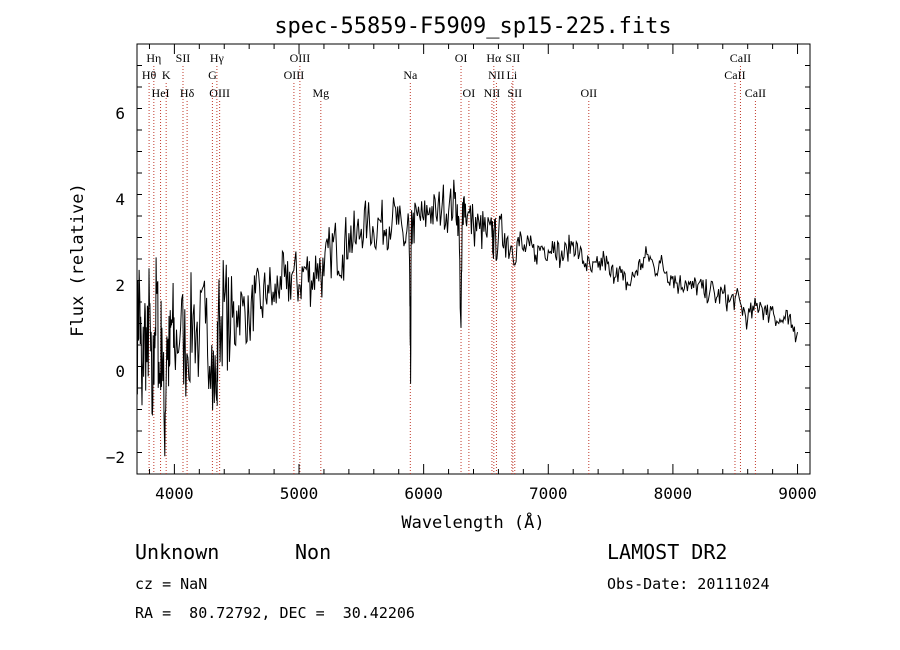 The height and width of the screenshot is (650, 900). I want to click on x-tick-label: 4000, so click(174, 493).